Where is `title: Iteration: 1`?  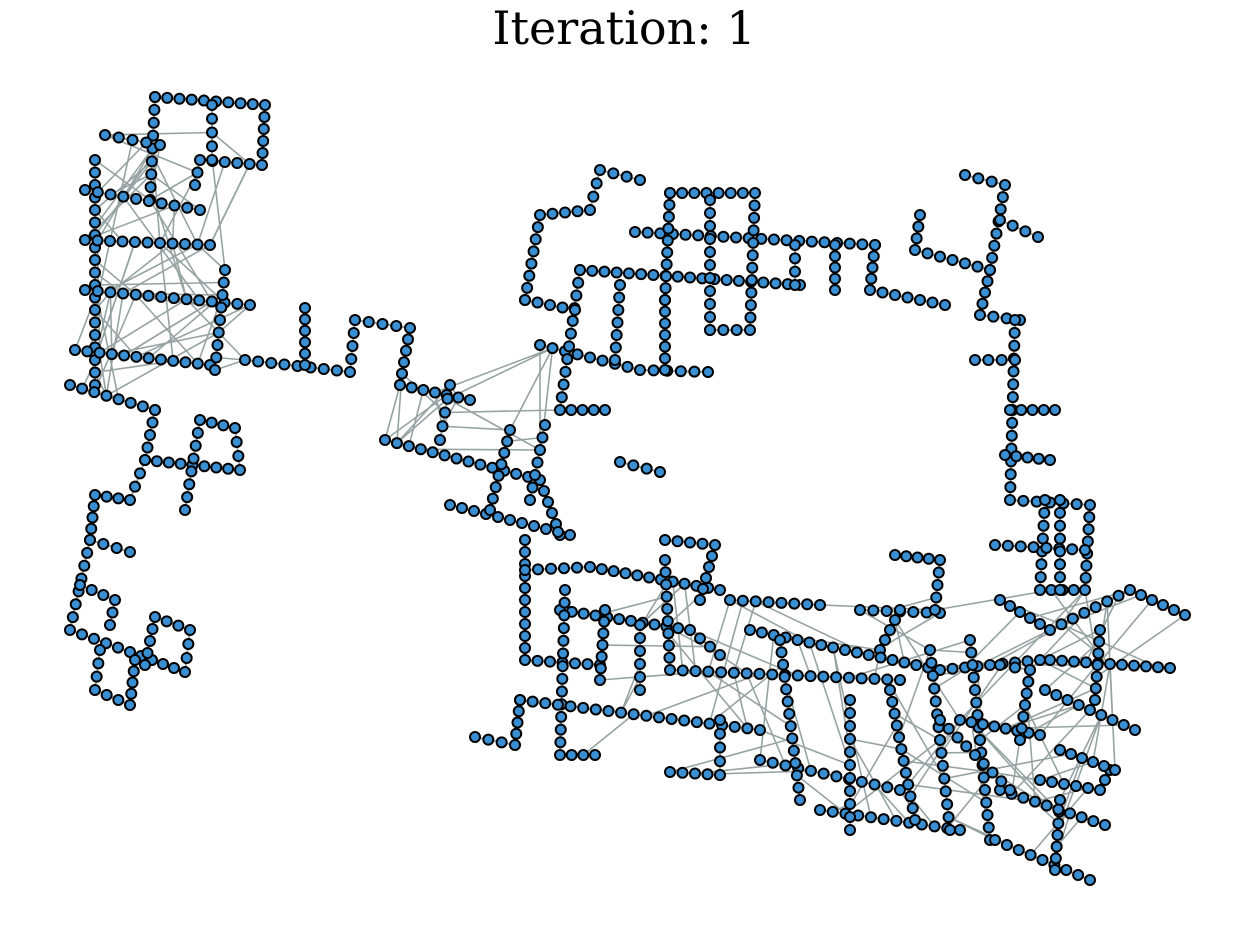
title: Iteration: 1 is located at coordinates (624, 28).